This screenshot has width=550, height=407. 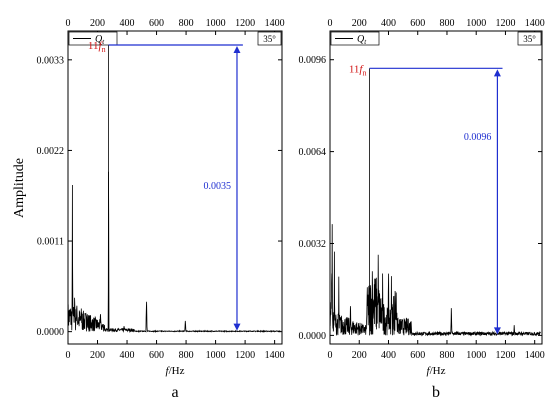 What do you see at coordinates (313, 244) in the screenshot?
I see `y-tick-label: 0.0032` at bounding box center [313, 244].